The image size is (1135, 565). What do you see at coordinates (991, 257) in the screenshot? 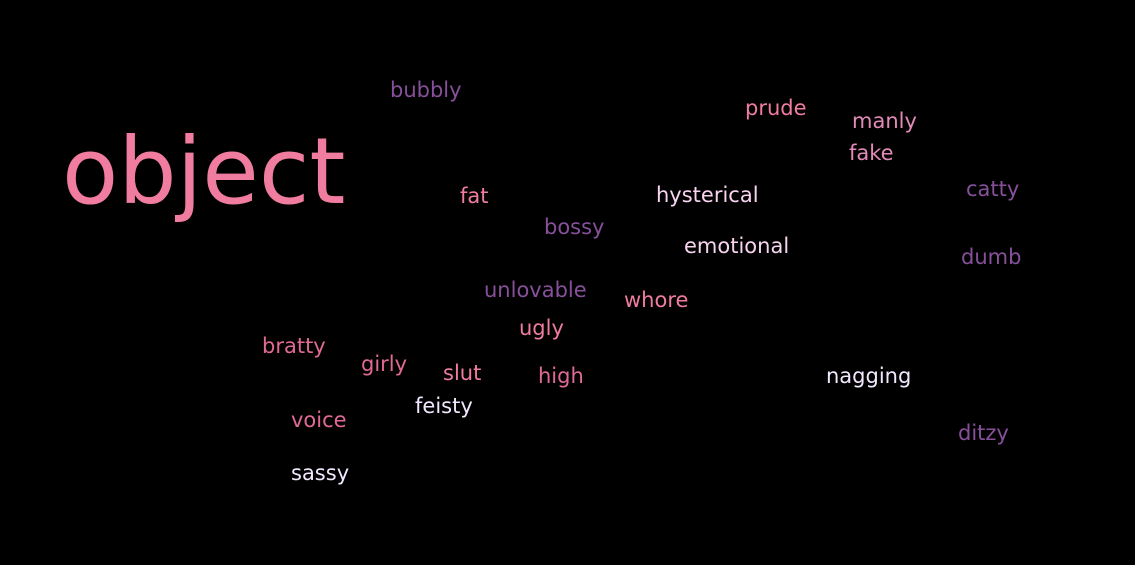
I see `word-dumb: dumb` at bounding box center [991, 257].